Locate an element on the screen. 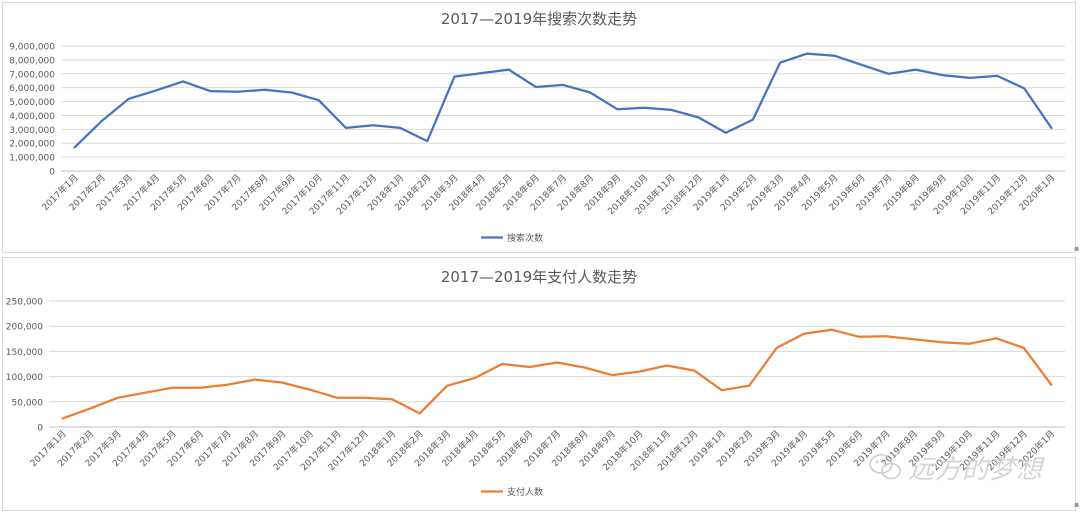  y-tick-label: 9,000,000 is located at coordinates (32, 48).